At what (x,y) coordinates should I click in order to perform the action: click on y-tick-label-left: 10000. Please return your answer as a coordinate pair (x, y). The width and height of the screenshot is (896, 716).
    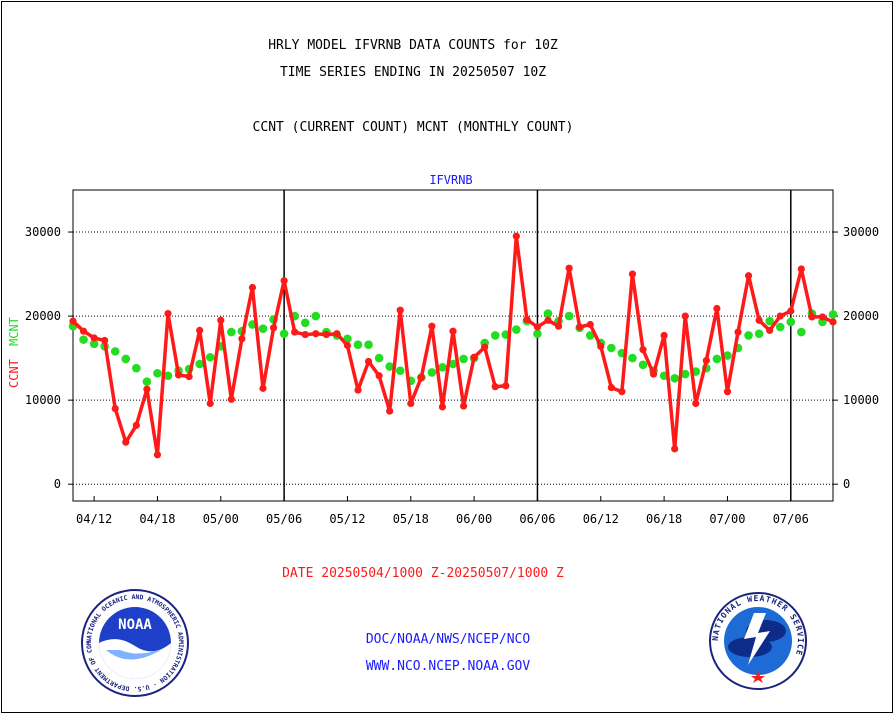
    Looking at the image, I should click on (43, 400).